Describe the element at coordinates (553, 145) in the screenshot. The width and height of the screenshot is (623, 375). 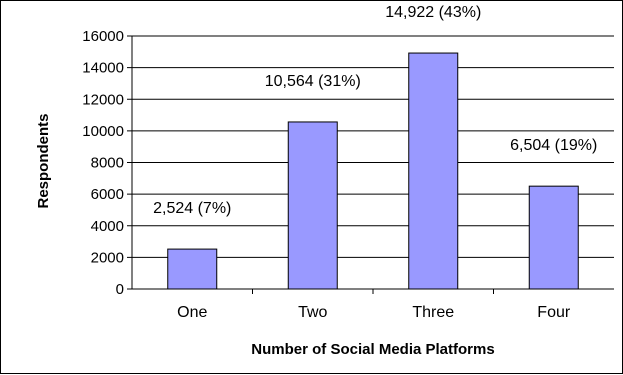
I see `data-label: 6,504 (19%)` at that location.